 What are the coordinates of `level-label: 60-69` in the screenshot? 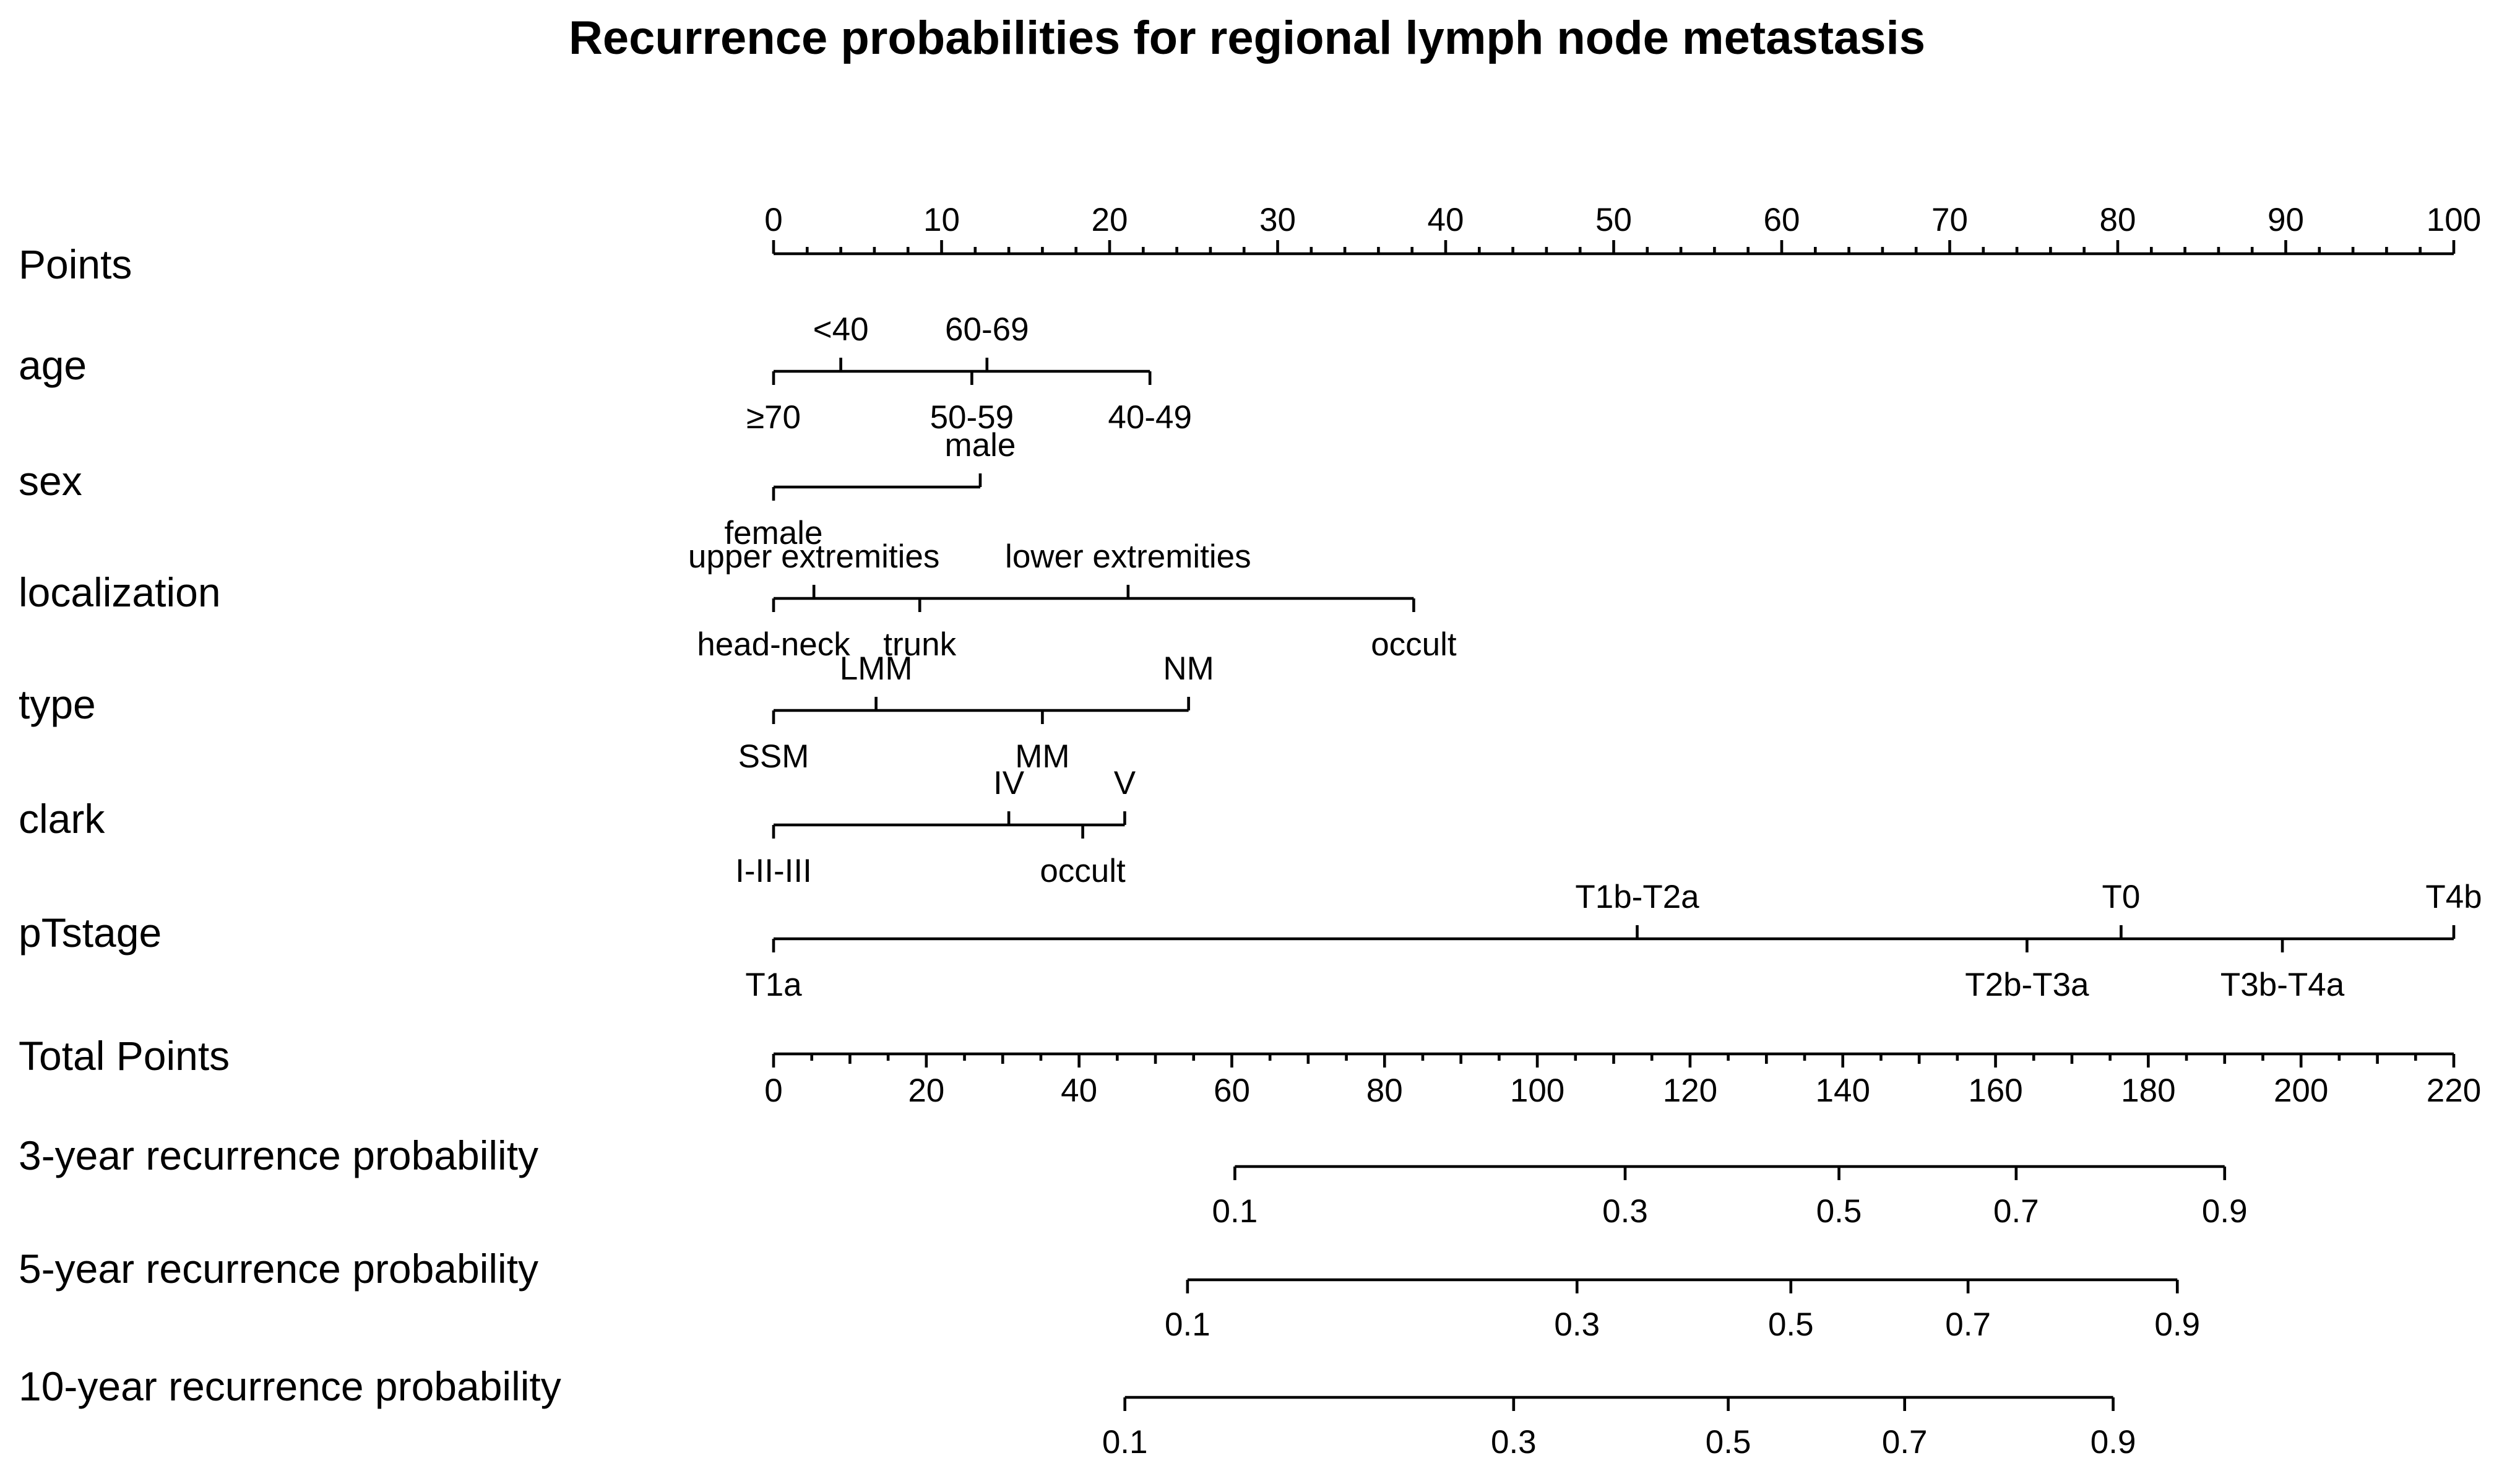 It's located at (987, 329).